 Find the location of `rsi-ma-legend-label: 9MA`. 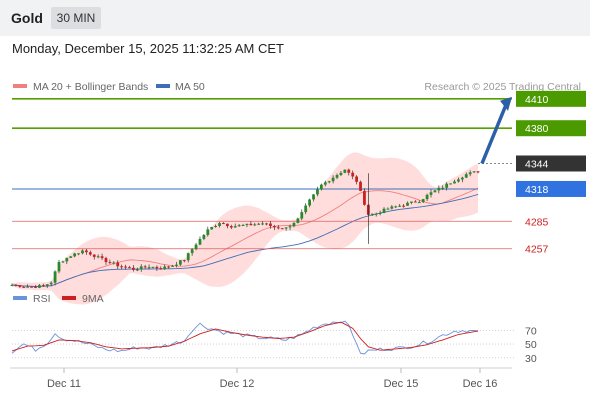

rsi-ma-legend-label: 9MA is located at coordinates (93, 299).